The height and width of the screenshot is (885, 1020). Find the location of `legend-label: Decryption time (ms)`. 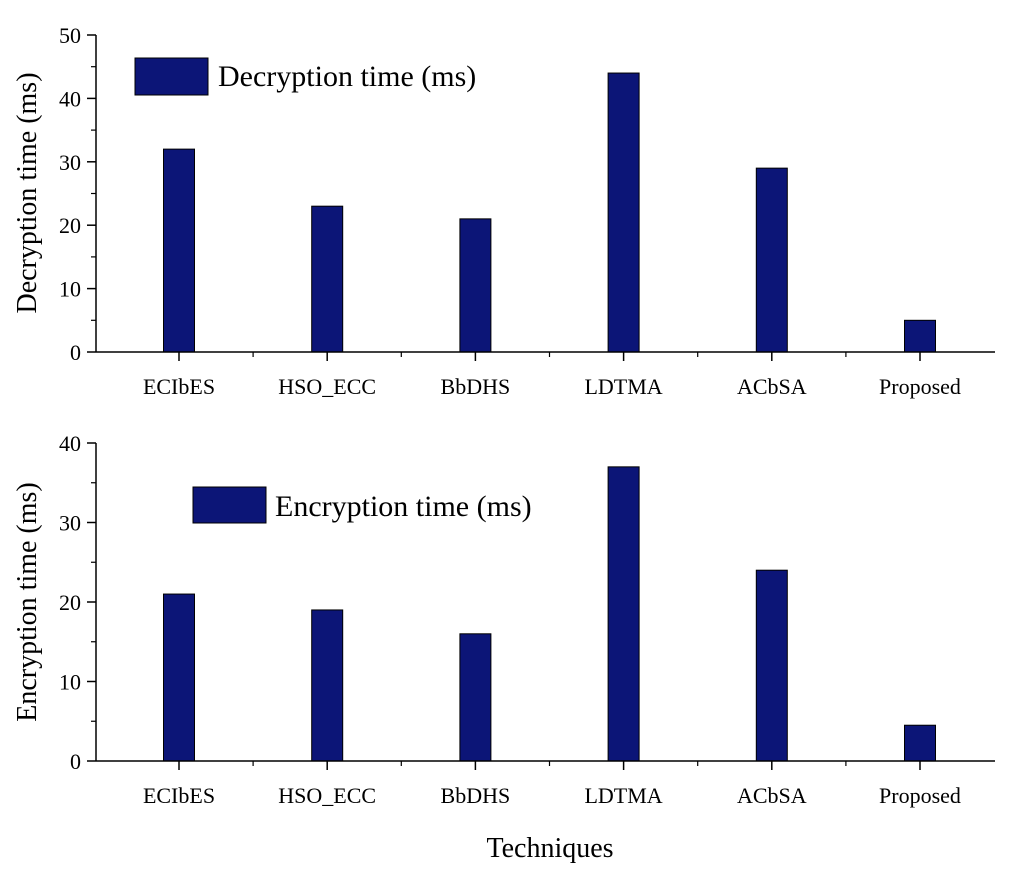

legend-label: Decryption time (ms) is located at coordinates (347, 76).